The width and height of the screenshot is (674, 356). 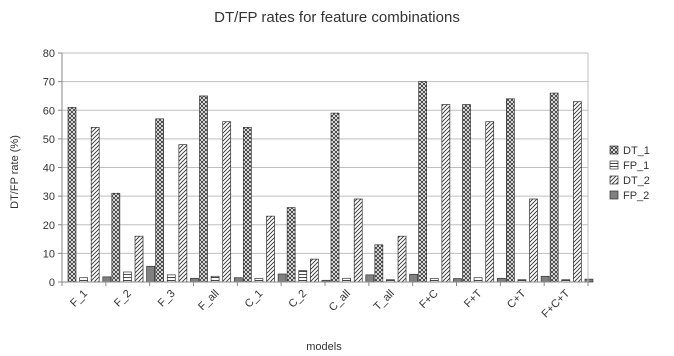 I want to click on x-tick-label: C_all, so click(x=340, y=301).